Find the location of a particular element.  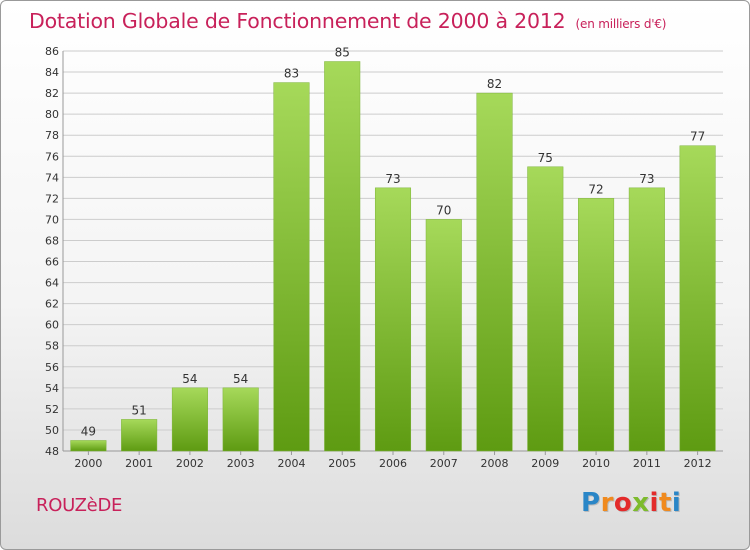

bar-2005 is located at coordinates (342, 256).